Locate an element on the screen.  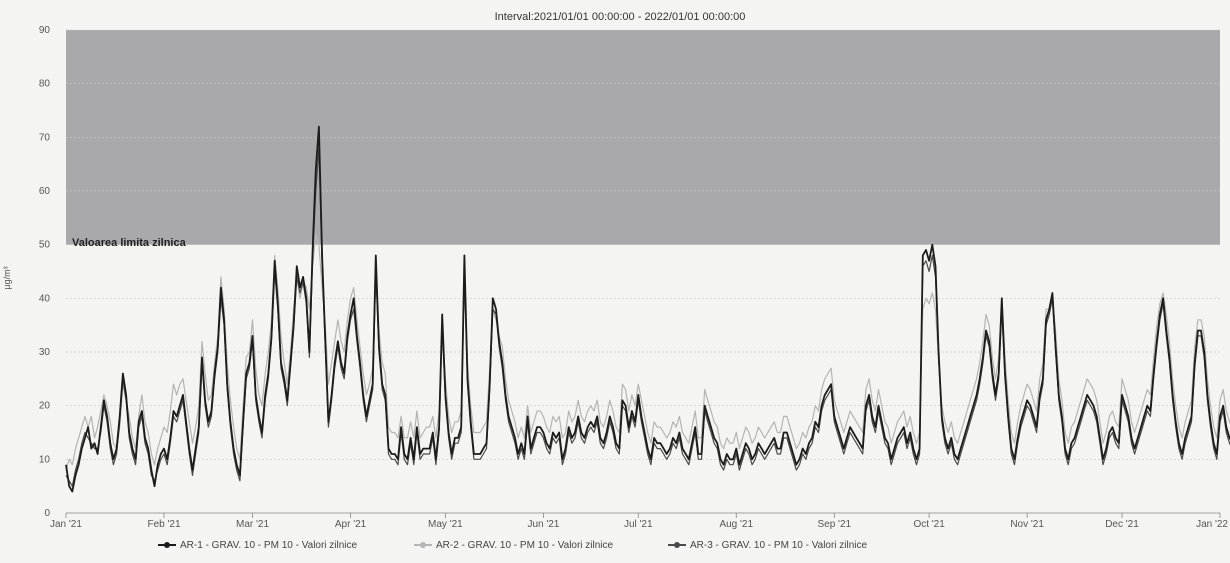
y-tick-label: 90 is located at coordinates (45, 30).